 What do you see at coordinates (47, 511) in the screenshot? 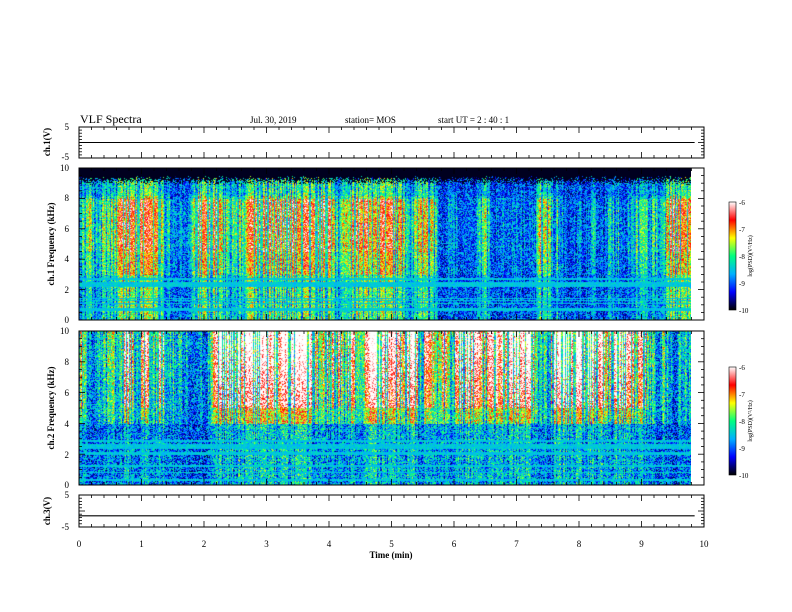
I see `ch3-voltage-ylabel: ch.3(V)` at bounding box center [47, 511].